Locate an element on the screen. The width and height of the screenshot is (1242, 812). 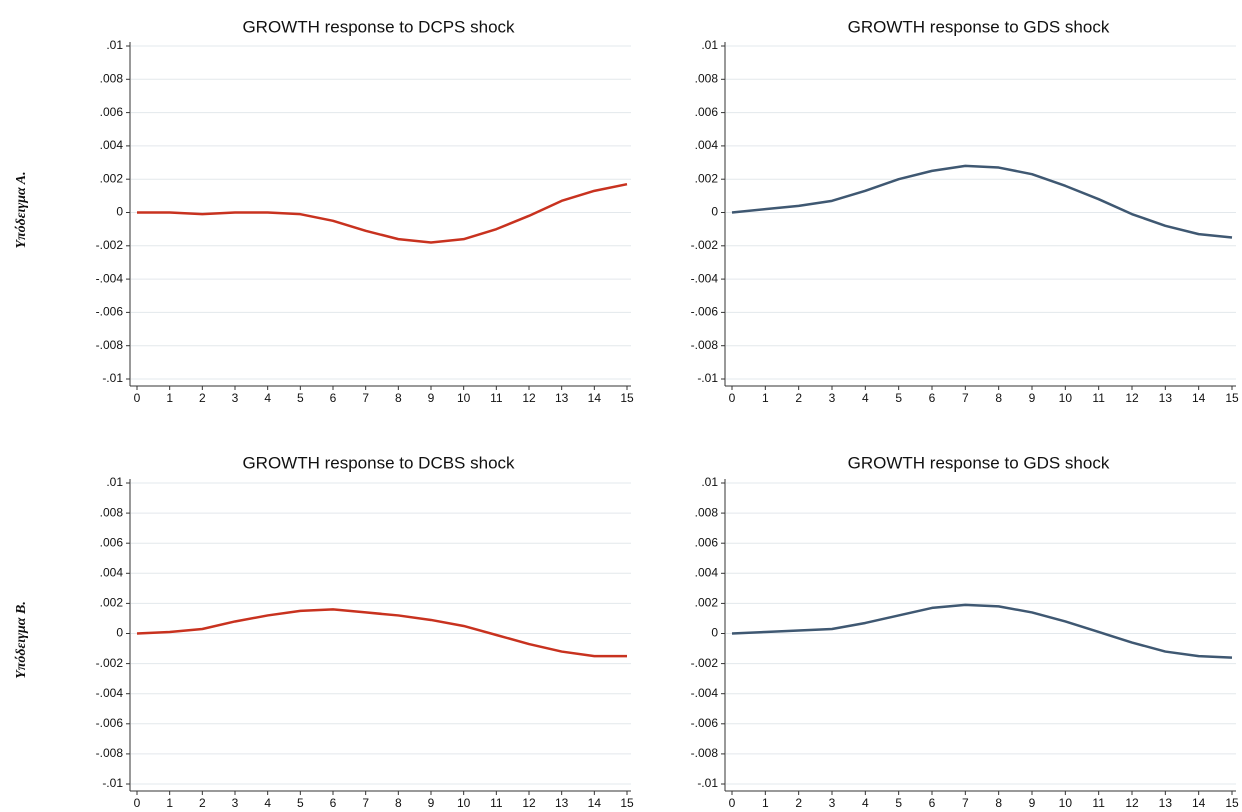
row-label: Υπόδειγμα Α. is located at coordinates (21, 209).